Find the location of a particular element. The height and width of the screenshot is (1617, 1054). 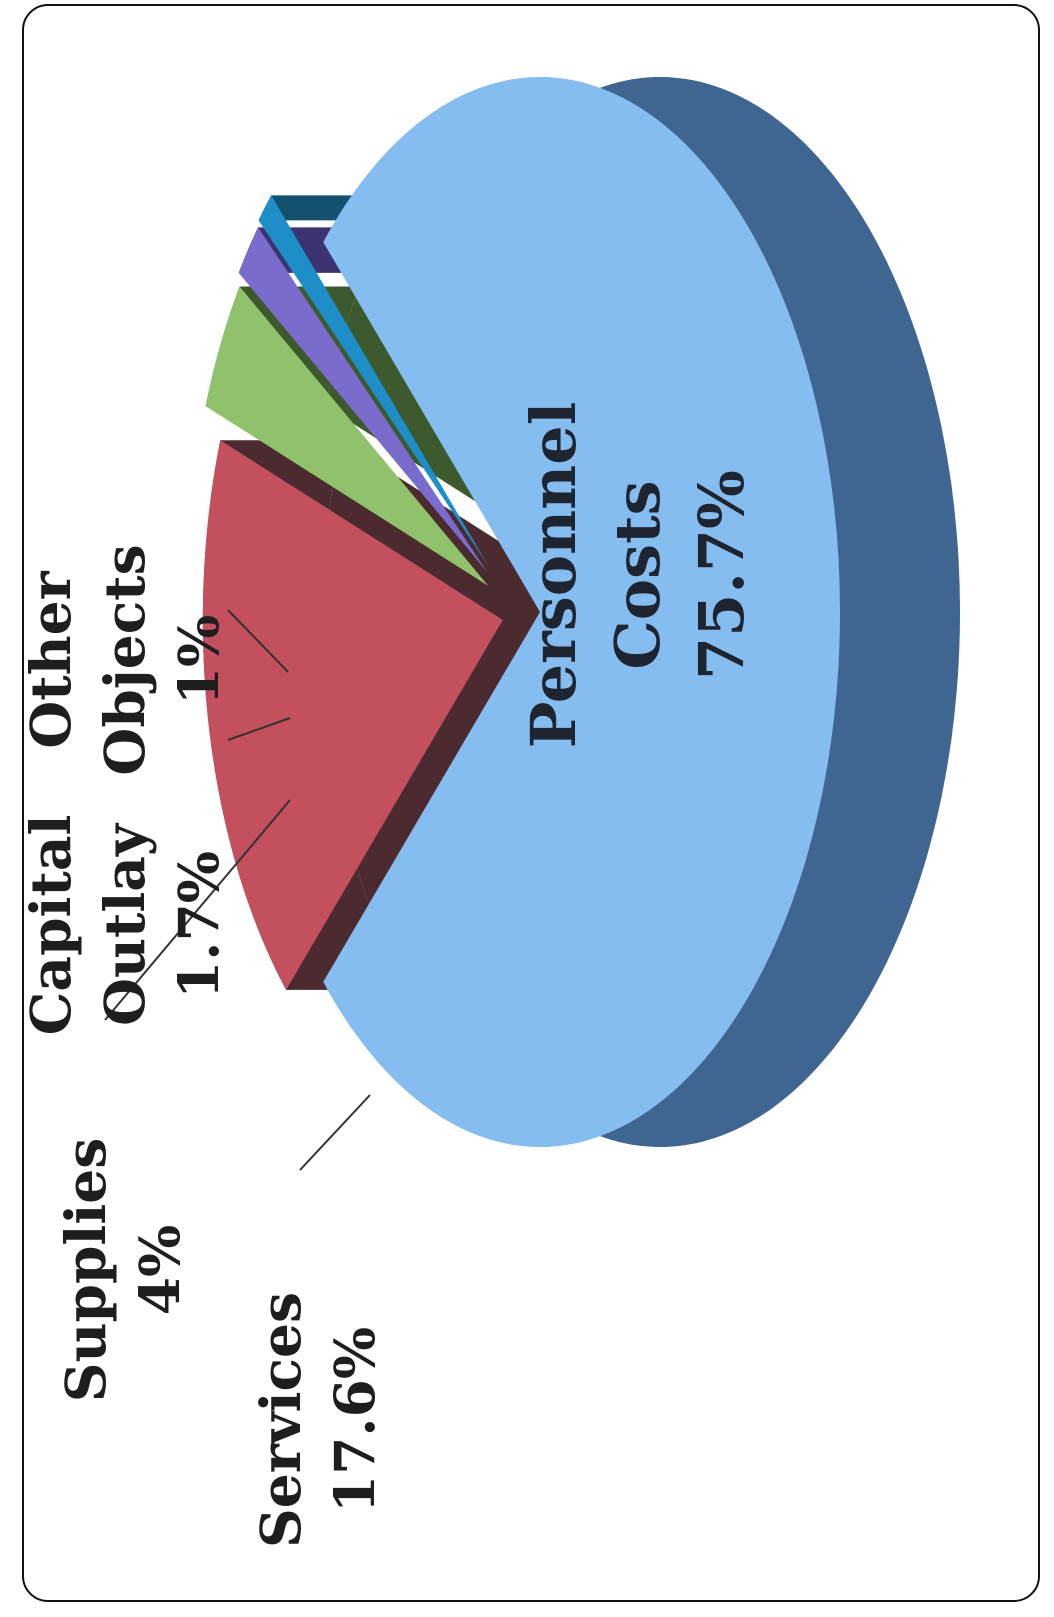

slice-capital-outlay is located at coordinates (363, 400).